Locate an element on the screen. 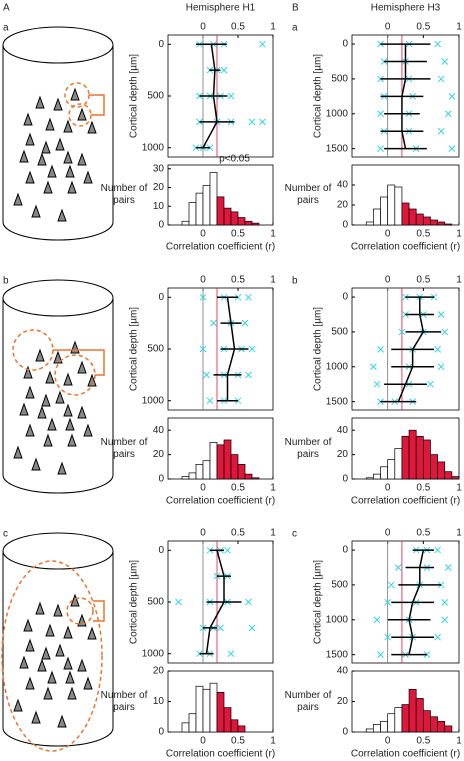  plot-frame is located at coordinates (405, 602).